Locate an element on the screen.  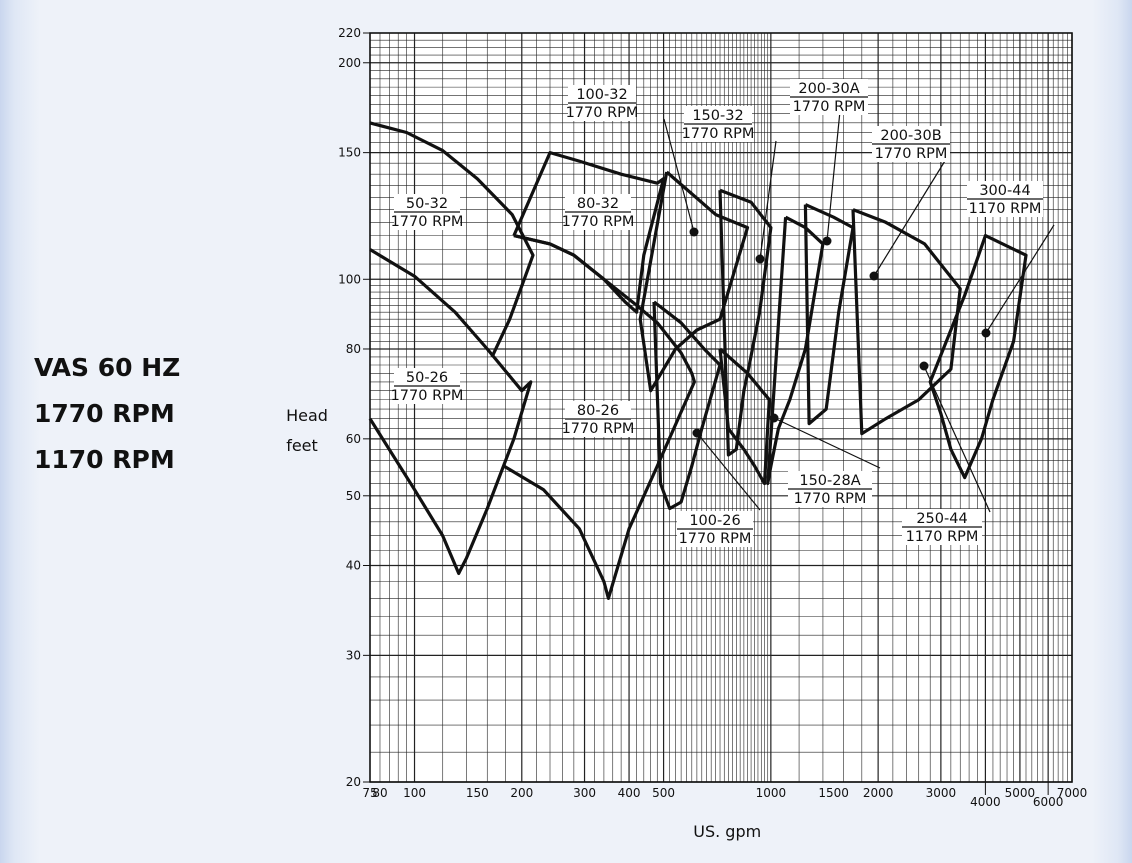
x-tick-label: 6000 is located at coordinates (1048, 802).